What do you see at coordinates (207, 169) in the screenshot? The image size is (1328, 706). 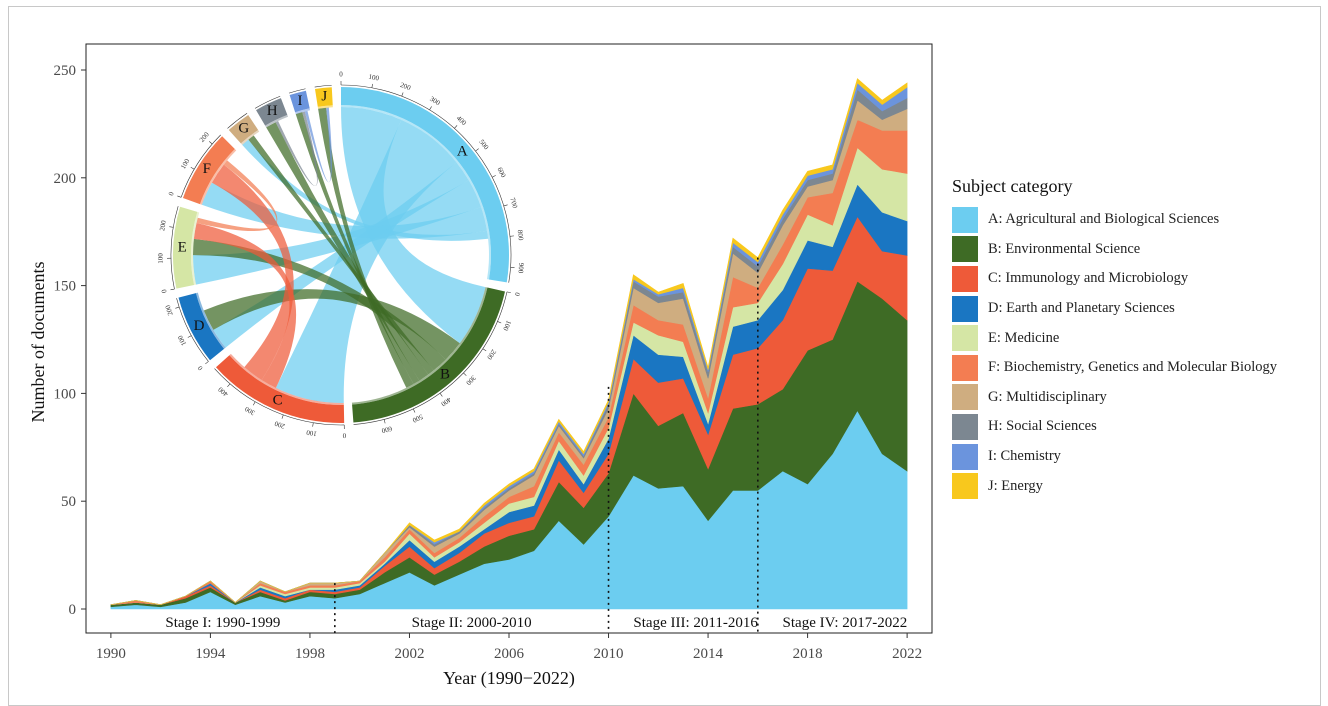 I see `chord-sector-label: F` at bounding box center [207, 169].